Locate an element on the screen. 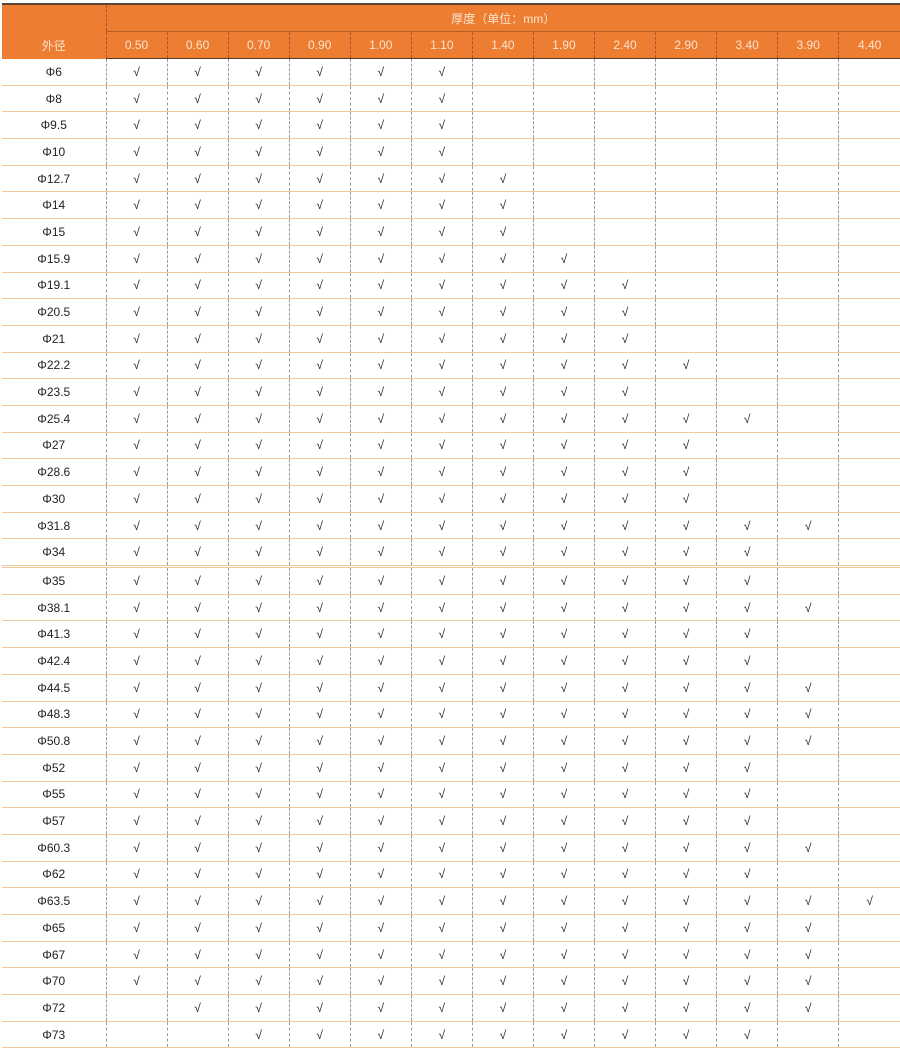  thickness-column-header: 4.40 is located at coordinates (869, 45).